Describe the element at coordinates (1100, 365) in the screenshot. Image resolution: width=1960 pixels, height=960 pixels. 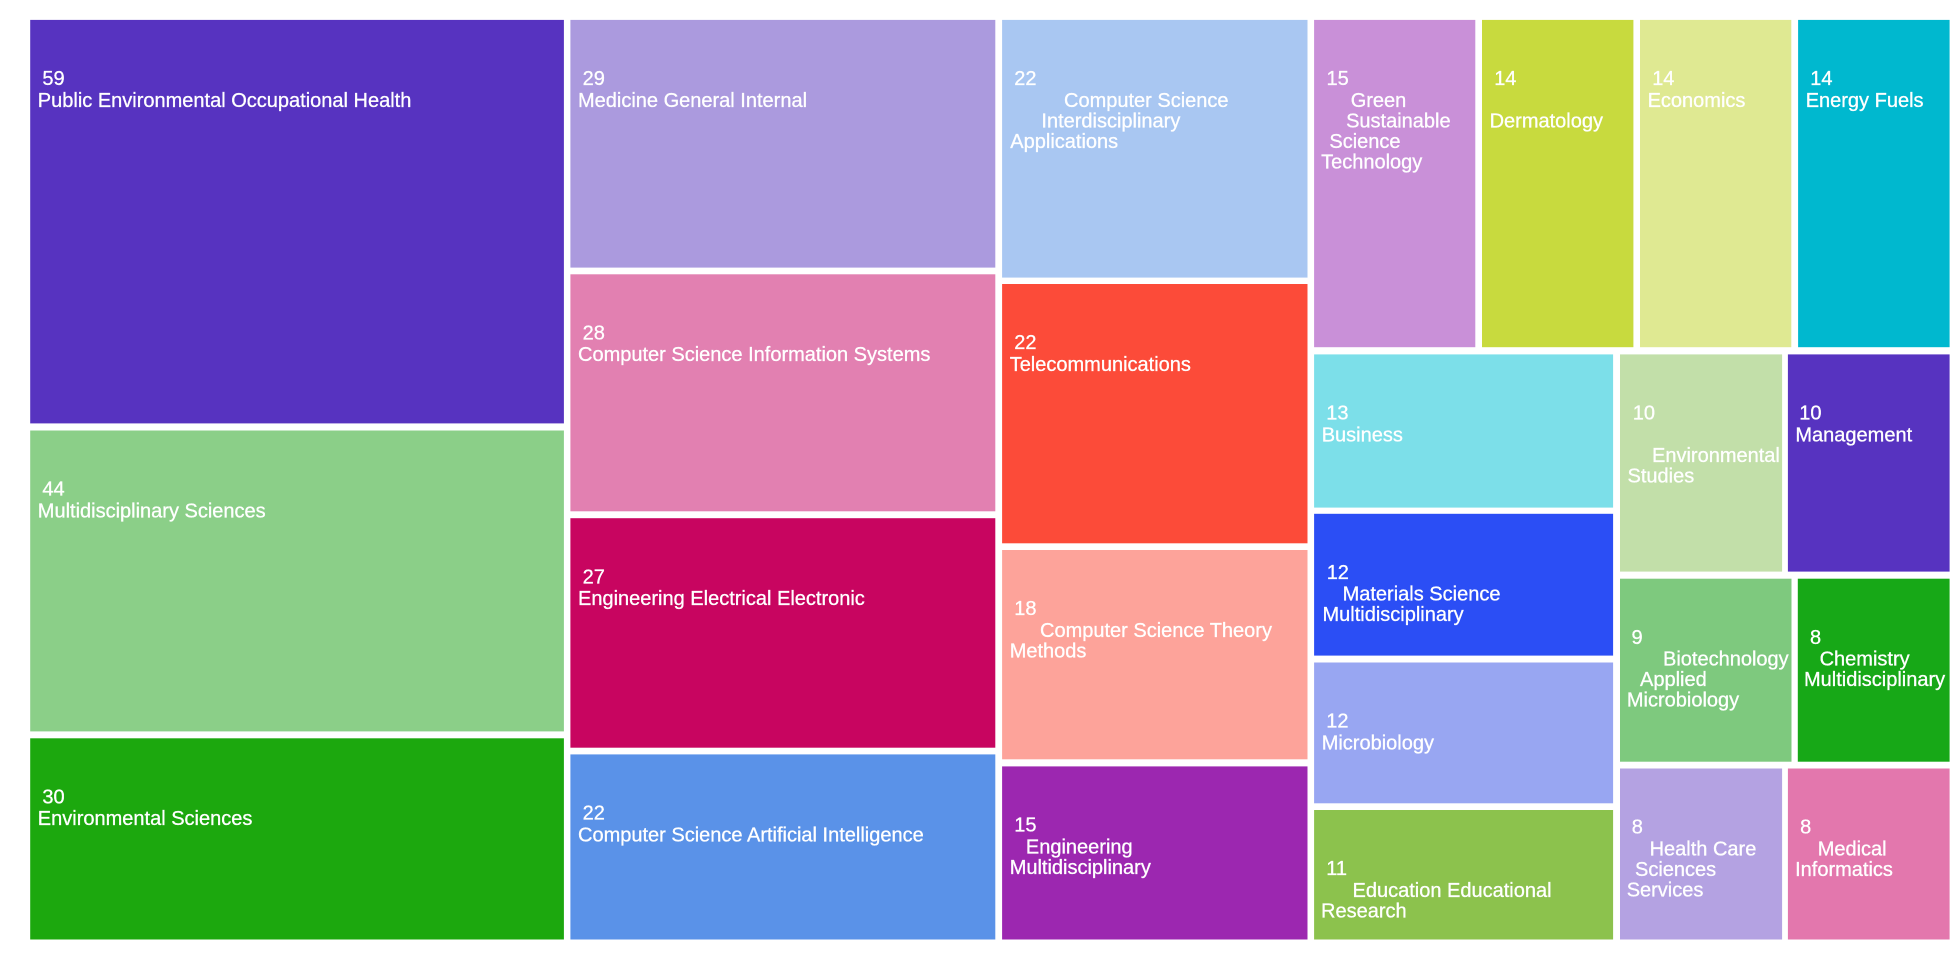
I see `svg-text: Telecommunications` at that location.